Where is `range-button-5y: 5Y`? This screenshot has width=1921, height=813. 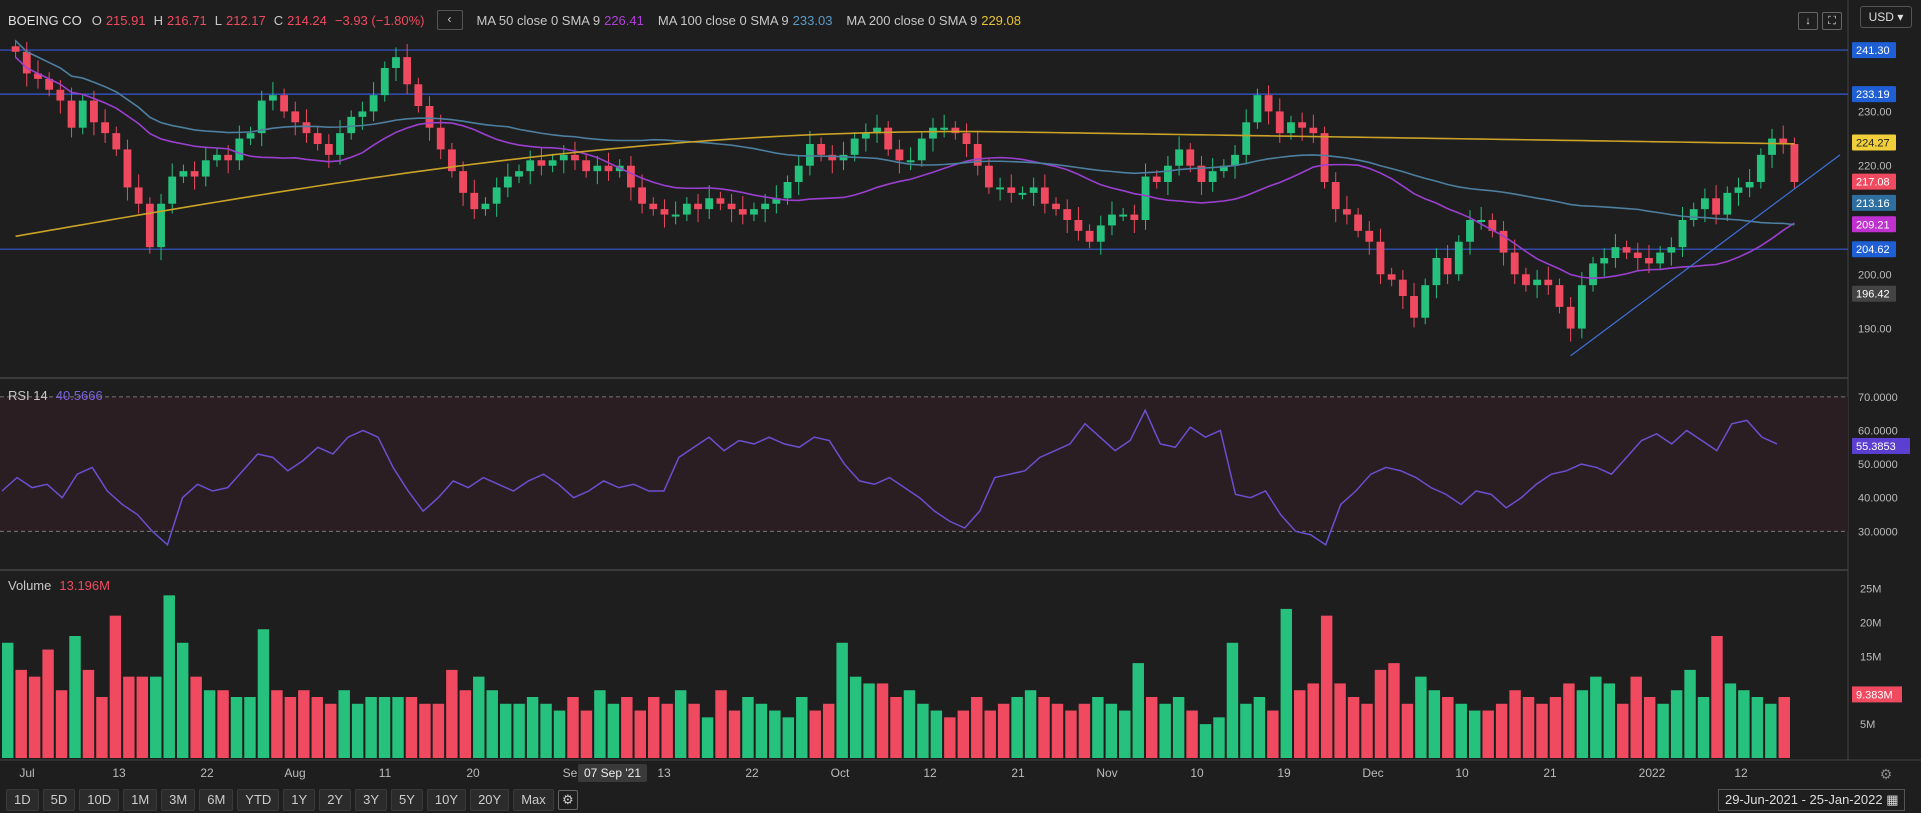
range-button-5y: 5Y is located at coordinates (407, 800).